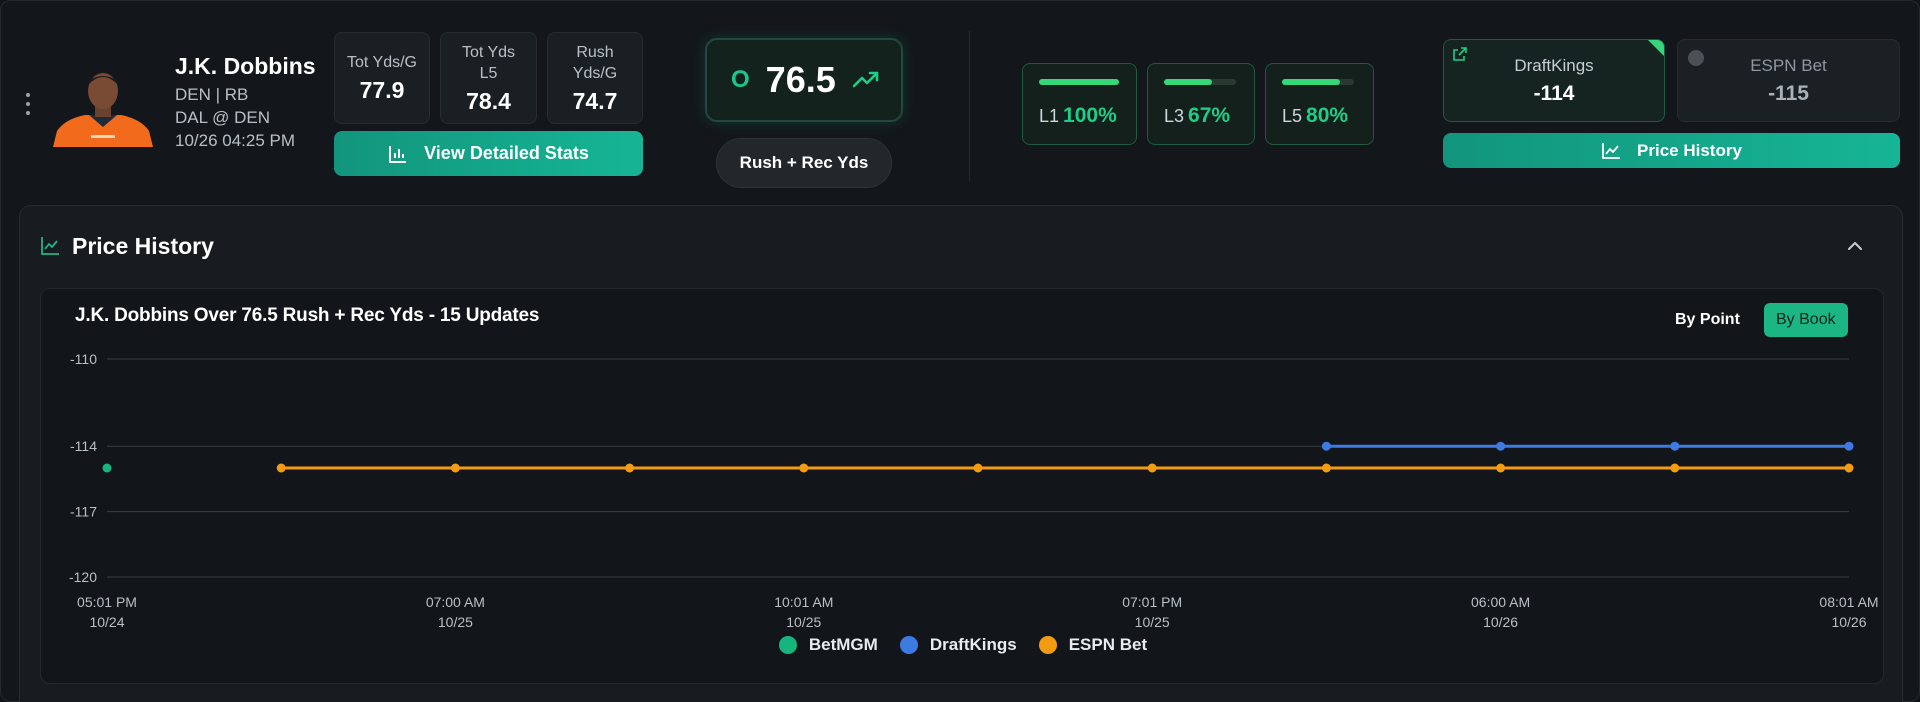 This screenshot has height=702, width=1920. I want to click on stat-box: Tot Yds L5 78.4, so click(488, 78).